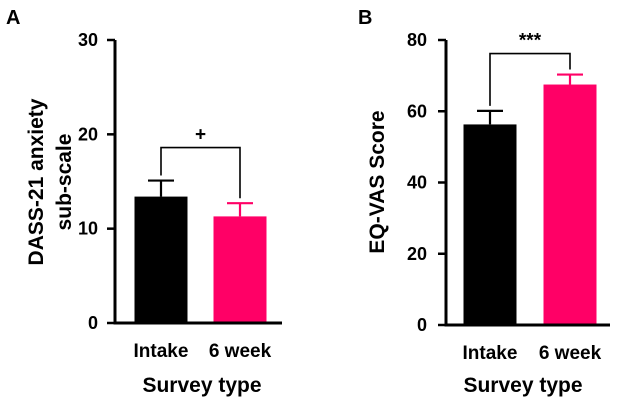  Describe the element at coordinates (88, 134) in the screenshot. I see `panel-a-y-tick-label-2: 20` at that location.